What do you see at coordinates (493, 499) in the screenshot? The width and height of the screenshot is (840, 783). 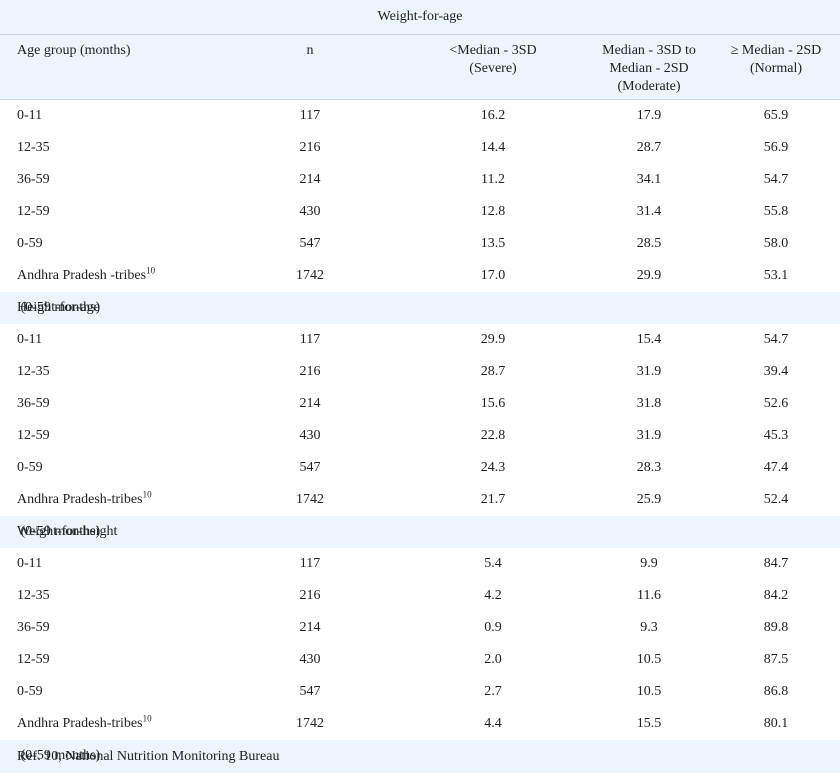 I see `cell-severe: 21.7` at bounding box center [493, 499].